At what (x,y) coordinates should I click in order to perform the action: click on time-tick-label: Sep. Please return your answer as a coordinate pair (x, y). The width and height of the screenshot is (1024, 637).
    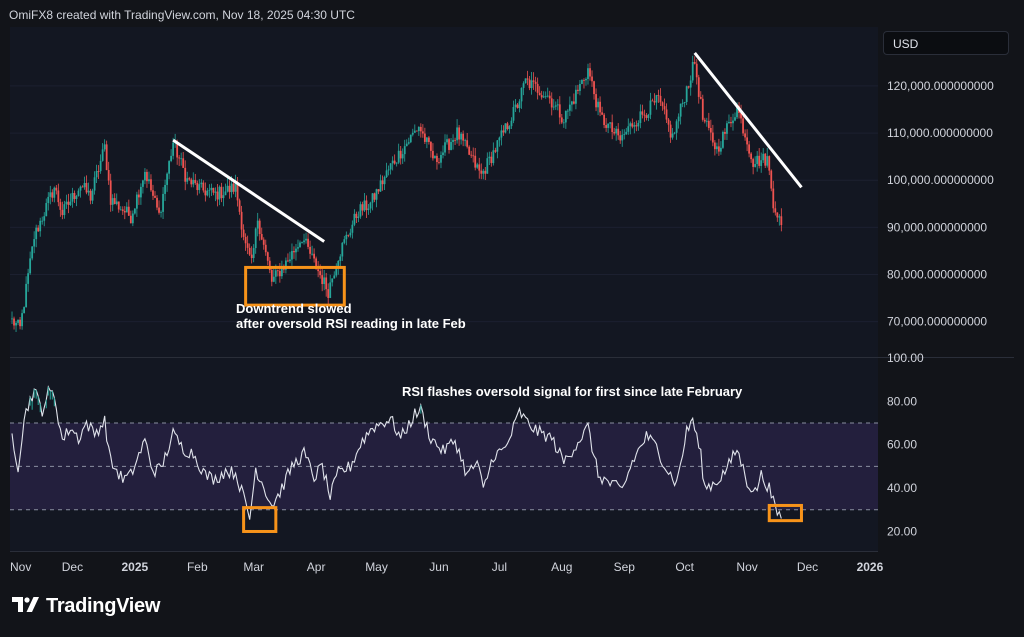
    Looking at the image, I should click on (625, 567).